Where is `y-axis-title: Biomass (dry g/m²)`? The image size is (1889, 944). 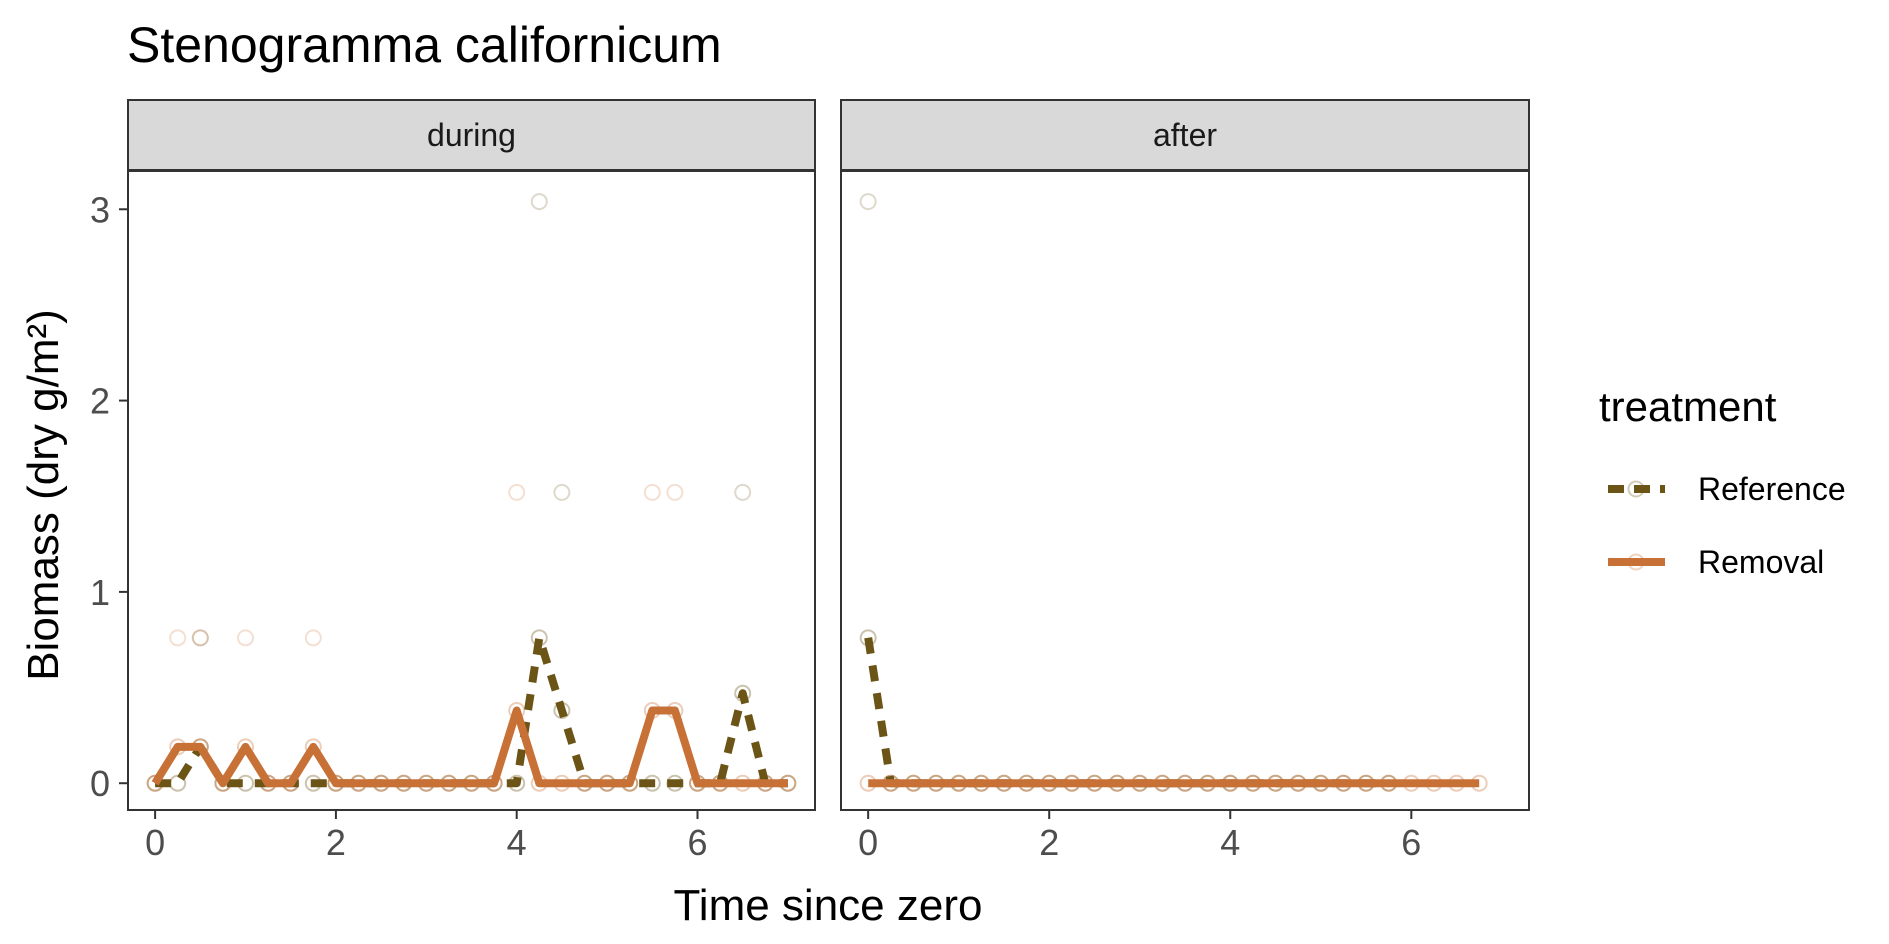 y-axis-title: Biomass (dry g/m²) is located at coordinates (43, 495).